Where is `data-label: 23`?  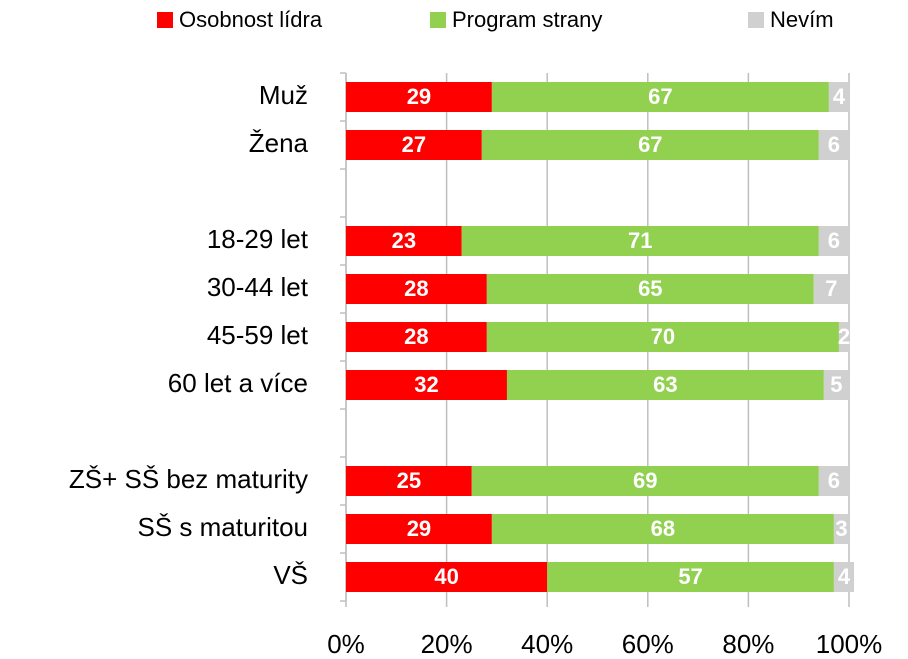 data-label: 23 is located at coordinates (404, 240).